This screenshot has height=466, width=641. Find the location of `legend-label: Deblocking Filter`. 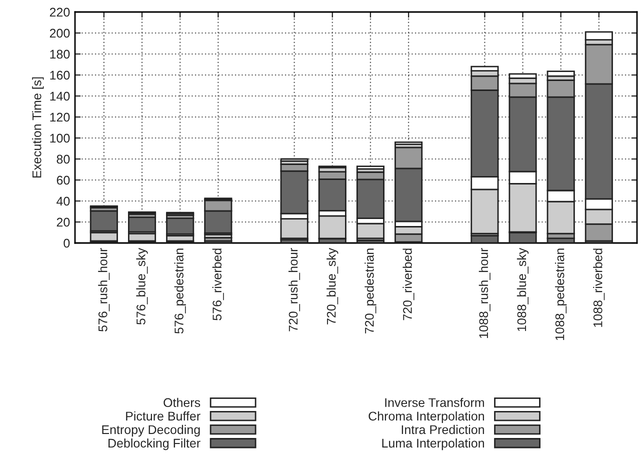

legend-label: Deblocking Filter is located at coordinates (154, 444).